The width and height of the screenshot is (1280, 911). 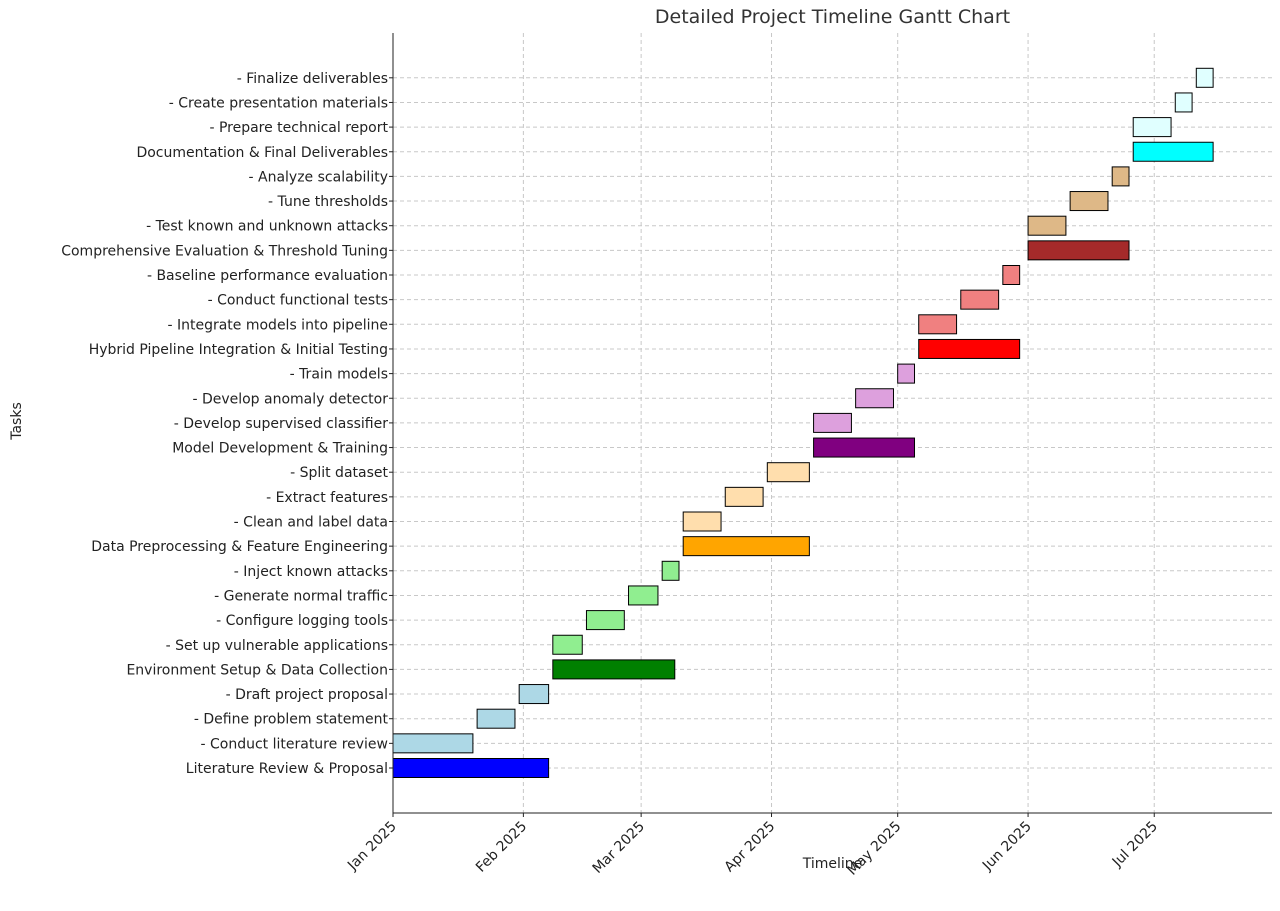 I want to click on task-label: - Train models, so click(x=339, y=375).